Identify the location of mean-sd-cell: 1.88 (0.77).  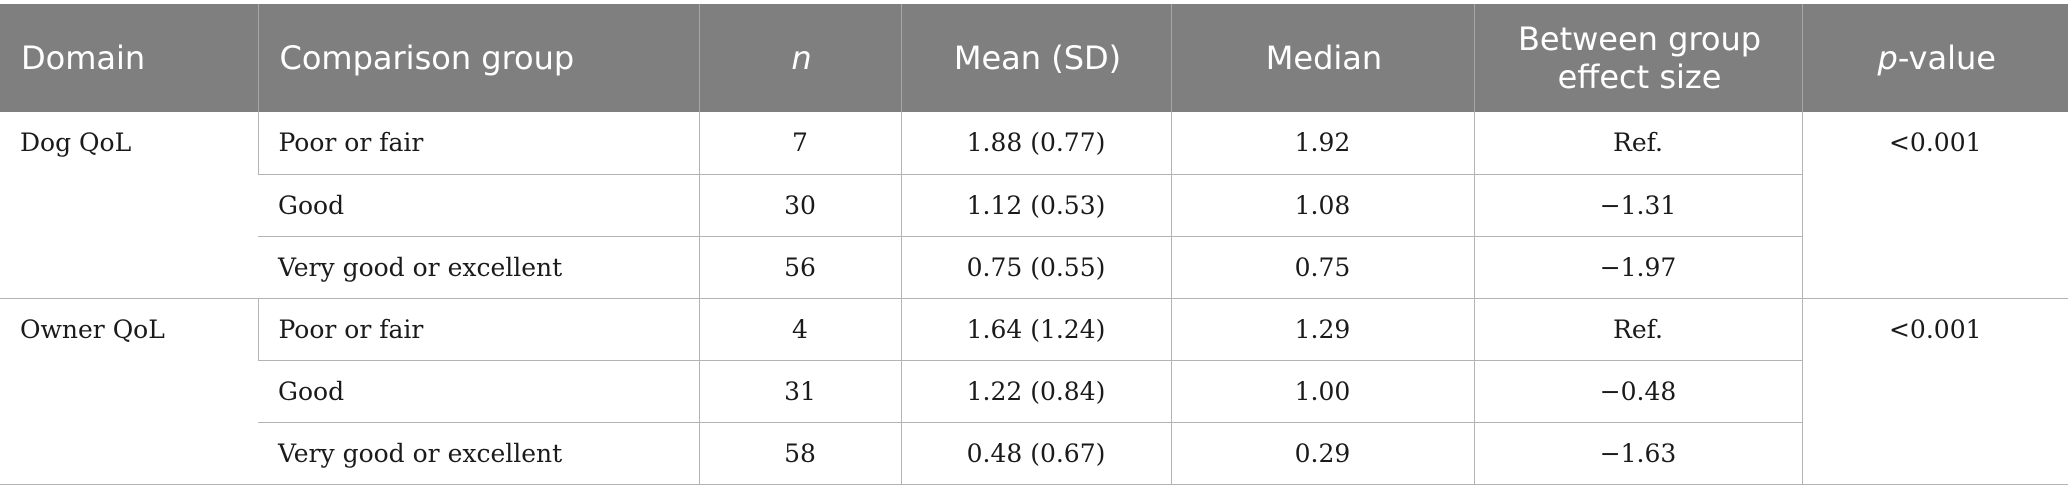
(1035, 143).